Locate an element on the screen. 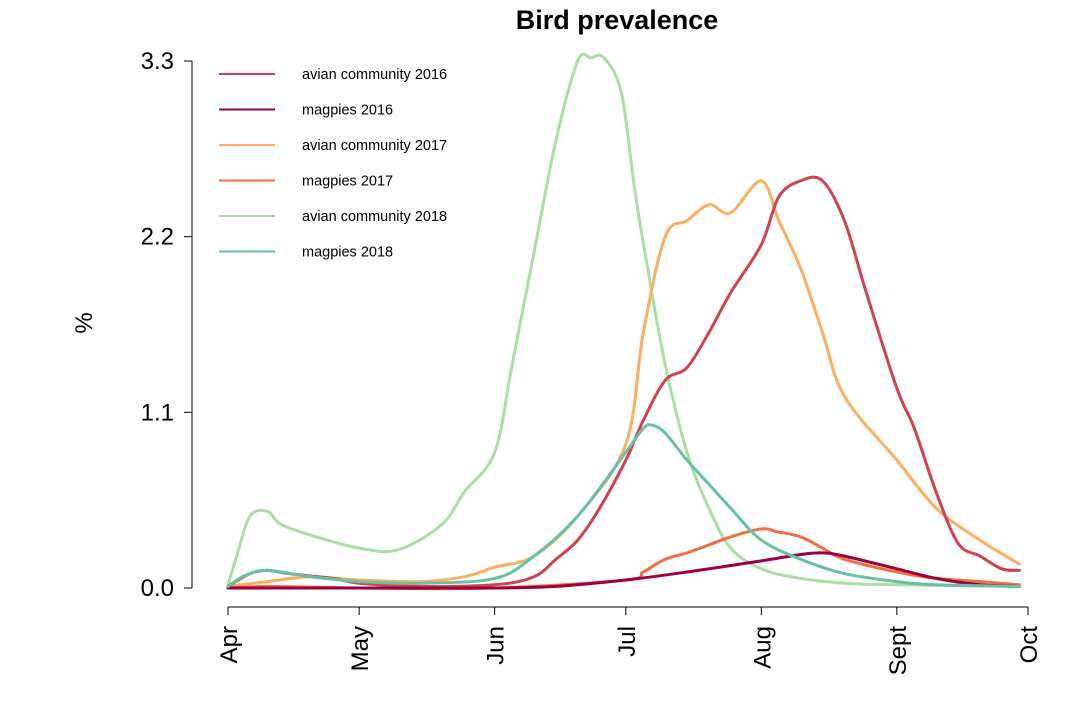 The width and height of the screenshot is (1080, 705). y-tick-label: 0.0 is located at coordinates (157, 588).